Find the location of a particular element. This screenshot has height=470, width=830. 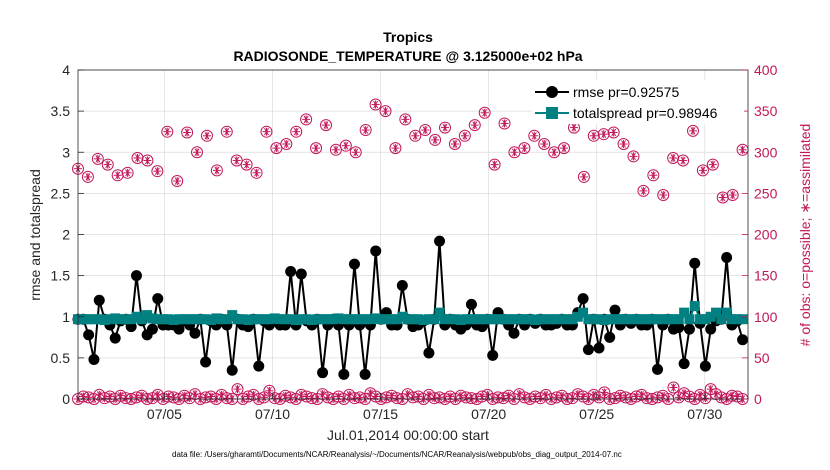

x-axis-label: Jul.01,2014 00:00:00 start is located at coordinates (408, 435).